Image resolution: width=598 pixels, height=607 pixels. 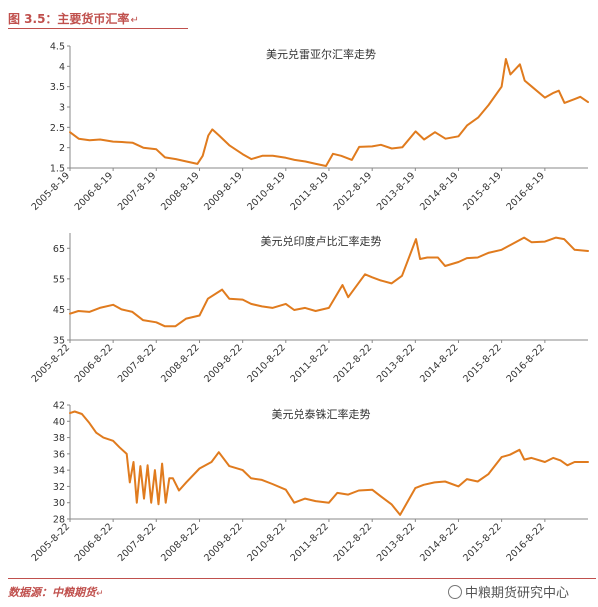 I want to click on x-tick-label: 2012-8-19, so click(x=353, y=191).